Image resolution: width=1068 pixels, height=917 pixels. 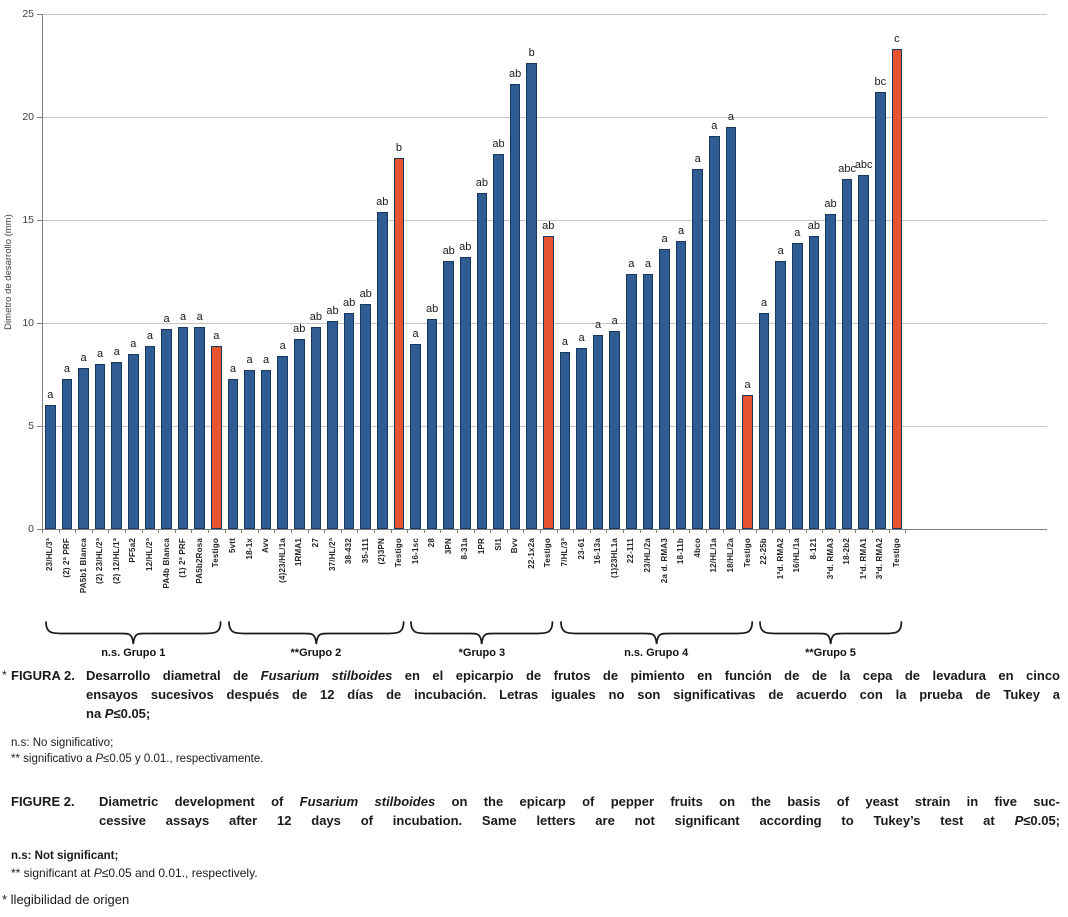 What do you see at coordinates (631, 551) in the screenshot?
I see `category-label: 22-111` at bounding box center [631, 551].